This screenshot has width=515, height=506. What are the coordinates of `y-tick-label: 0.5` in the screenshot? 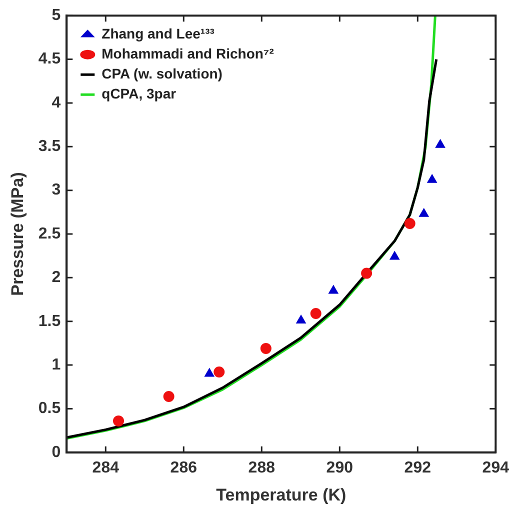 It's located at (49, 409).